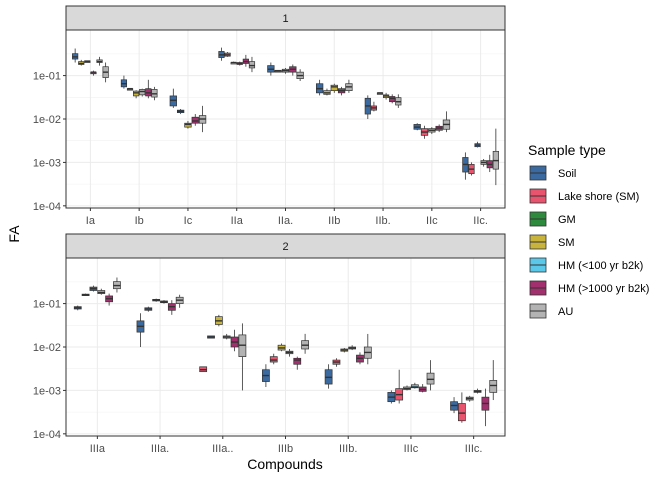 The image size is (672, 480). What do you see at coordinates (411, 449) in the screenshot?
I see `x-tick-label: IIIc` at bounding box center [411, 449].